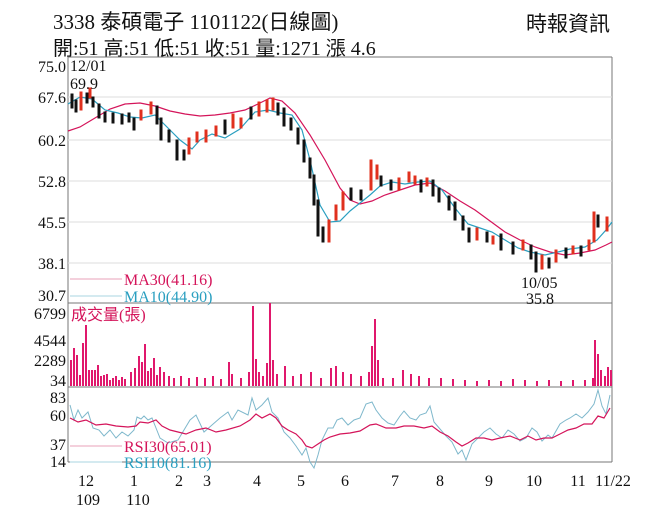 This screenshot has height=525, width=656. What do you see at coordinates (50, 361) in the screenshot?
I see `svg-text: 2289` at bounding box center [50, 361].